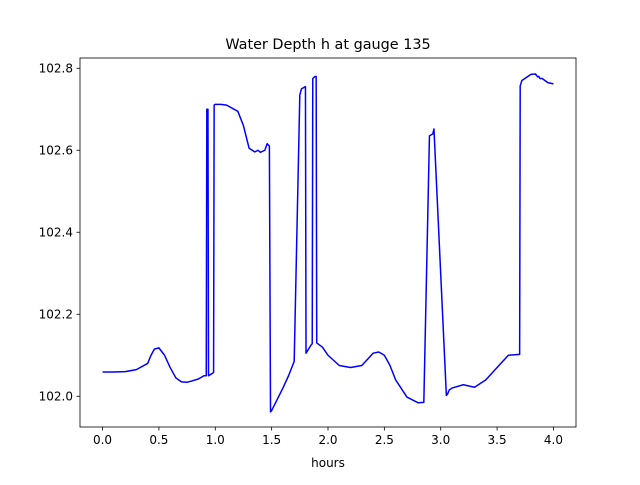 Image resolution: width=640 pixels, height=485 pixels. I want to click on y-tick-label: 102.8, so click(56, 68).